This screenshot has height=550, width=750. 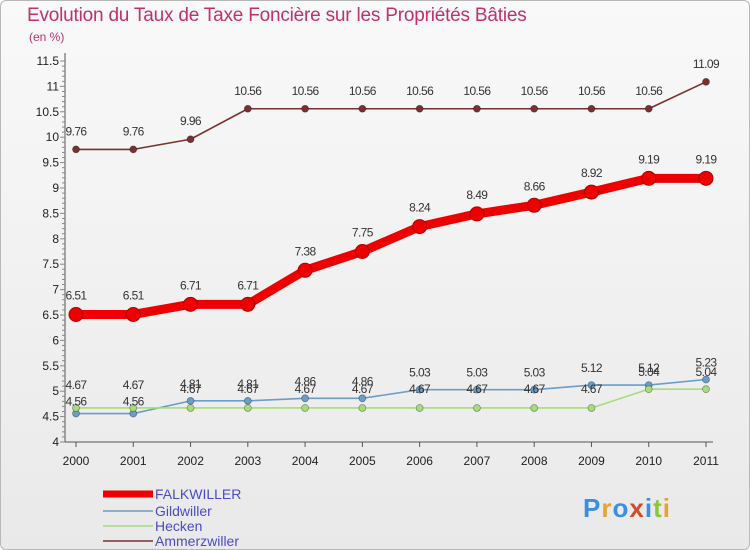 What do you see at coordinates (706, 64) in the screenshot?
I see `data-label-ammerzwiller: 11.09` at bounding box center [706, 64].